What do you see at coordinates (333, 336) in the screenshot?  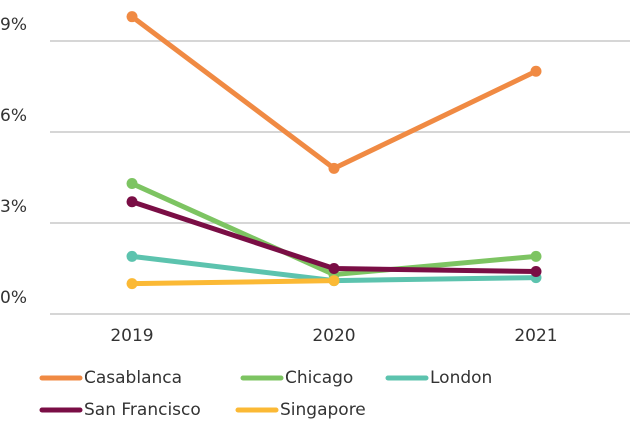 I see `x-tick-label: 2020` at bounding box center [333, 336].